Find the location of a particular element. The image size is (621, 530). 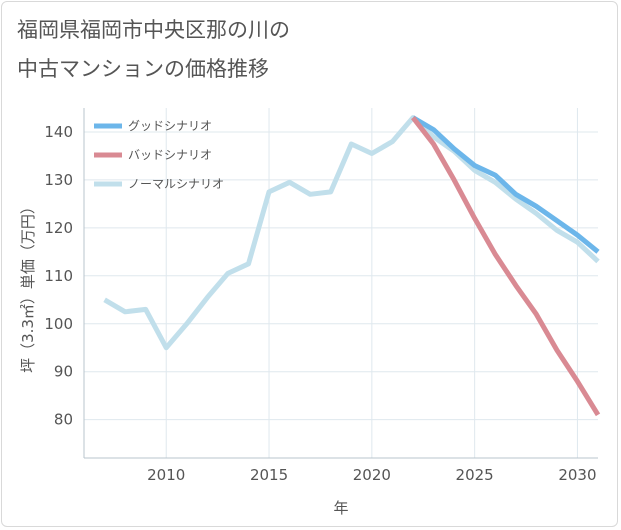

x-tick-label-2025: 2025 is located at coordinates (475, 475).